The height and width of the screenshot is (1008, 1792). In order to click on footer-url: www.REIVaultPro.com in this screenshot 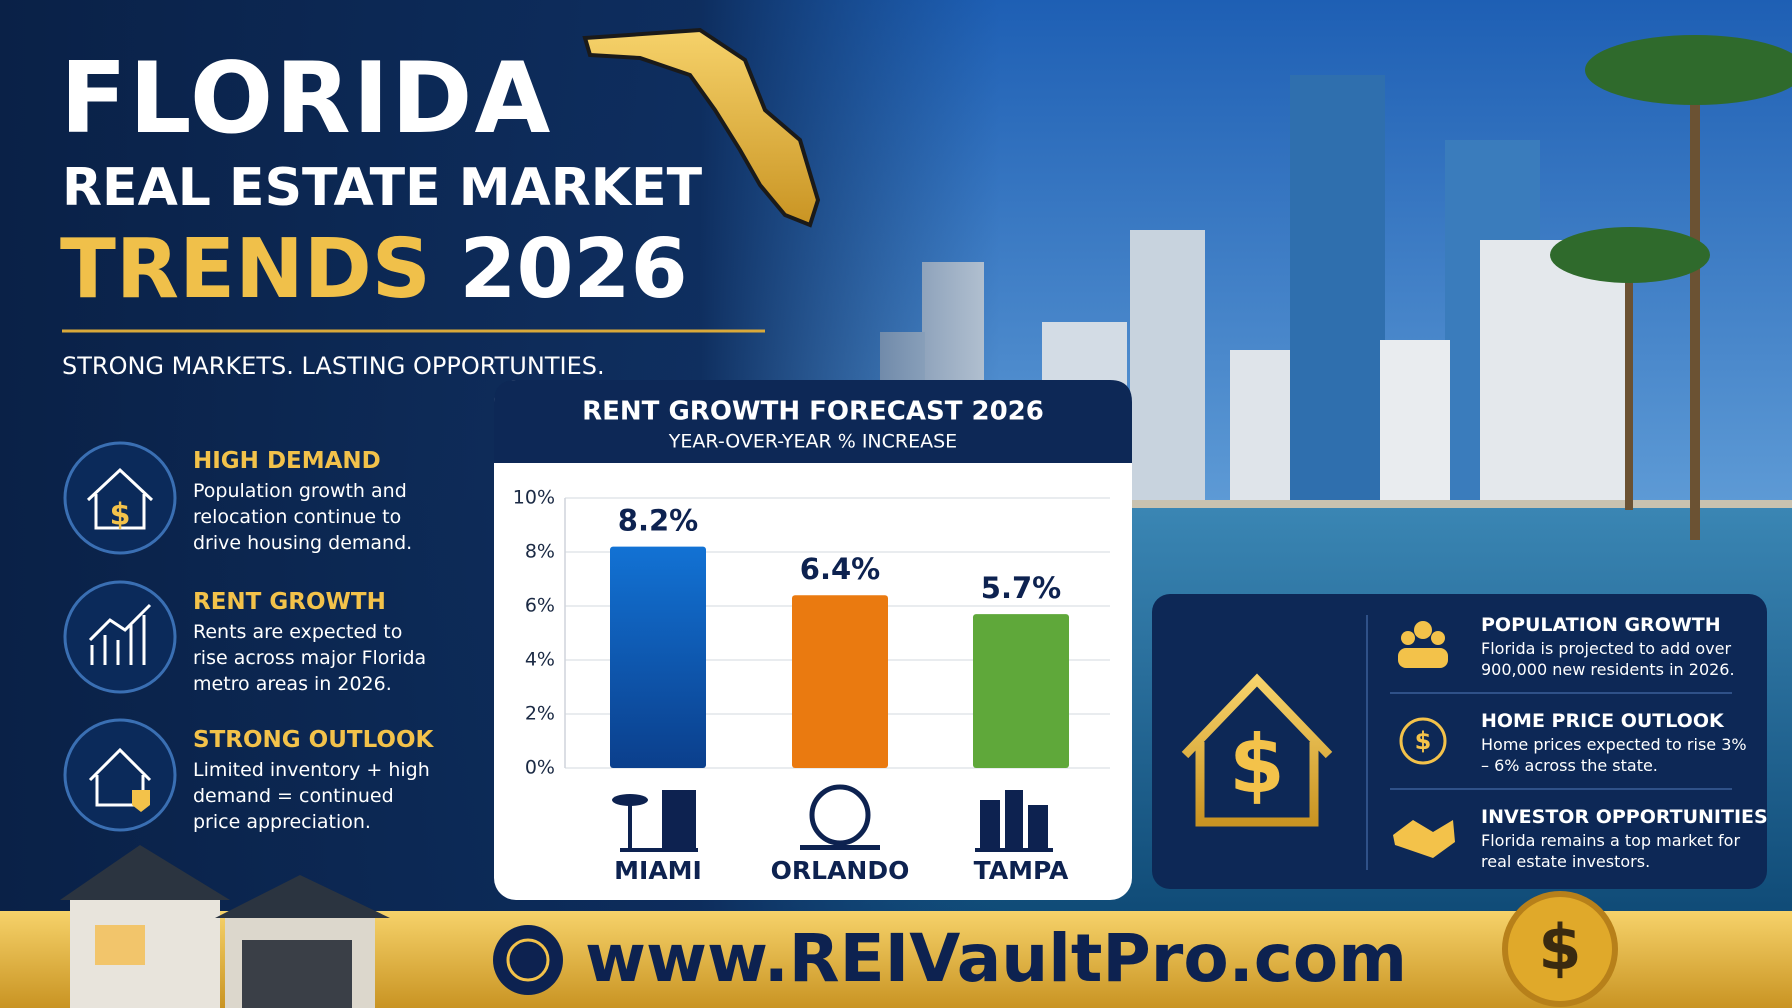, I will do `click(996, 958)`.